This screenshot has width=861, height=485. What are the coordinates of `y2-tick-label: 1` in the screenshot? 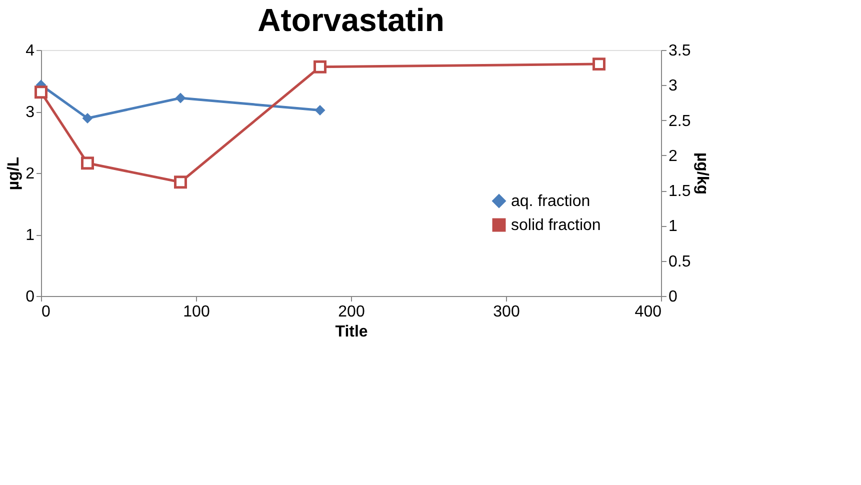 It's located at (673, 227).